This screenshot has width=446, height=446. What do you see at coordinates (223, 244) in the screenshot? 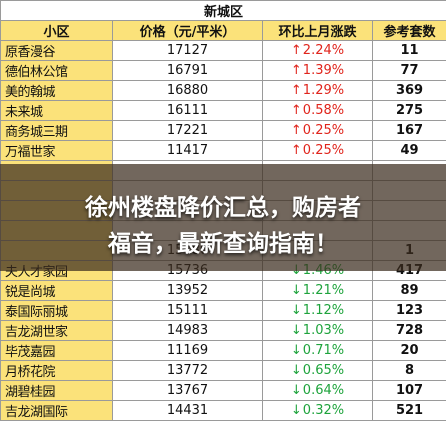
I see `overlay-title-line-2: 福音，最新查询指南！` at bounding box center [223, 244].